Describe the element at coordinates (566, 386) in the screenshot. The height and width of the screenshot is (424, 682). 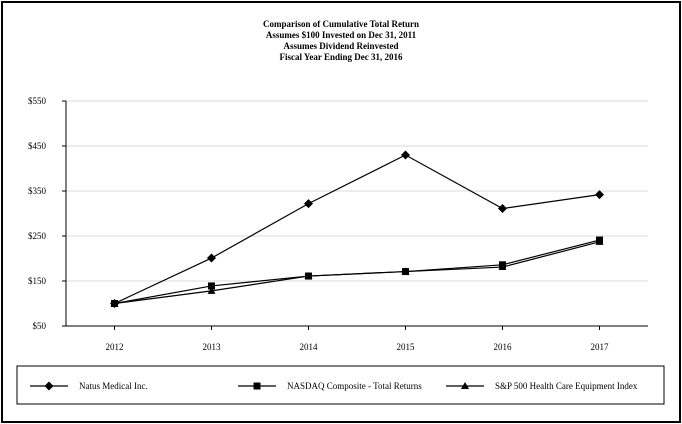
I see `legend-label: S&P 500 Health Care Equipment Index` at that location.